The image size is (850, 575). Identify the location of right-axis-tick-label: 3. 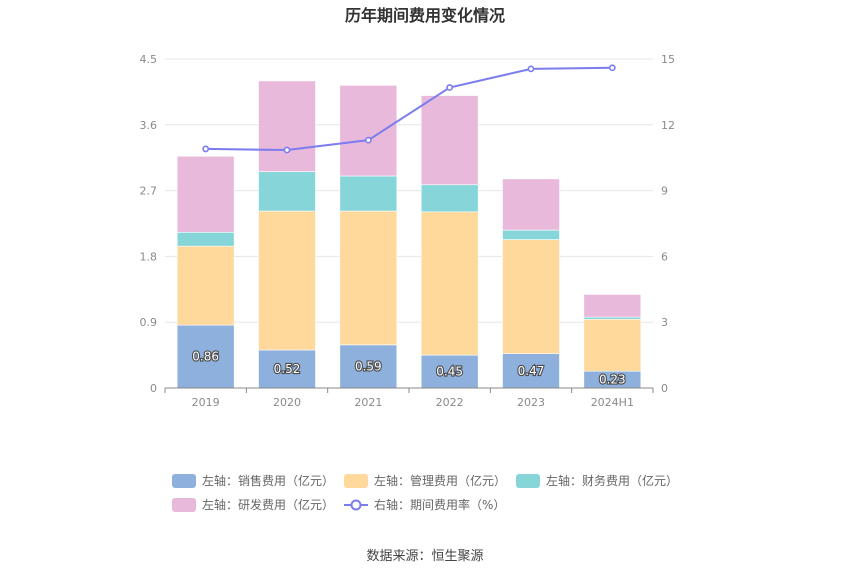
(664, 322).